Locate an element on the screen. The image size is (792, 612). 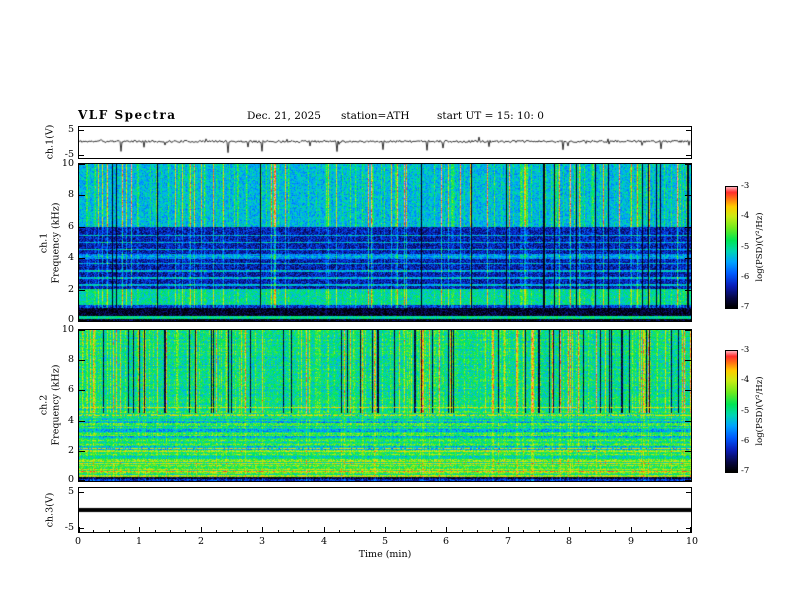
colorbar-ch2 is located at coordinates (731, 411).